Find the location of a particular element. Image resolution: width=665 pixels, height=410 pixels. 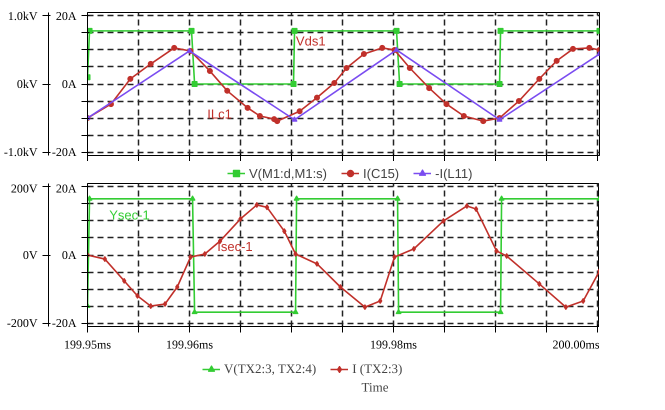

annotation: Ysec-1 is located at coordinates (129, 214).